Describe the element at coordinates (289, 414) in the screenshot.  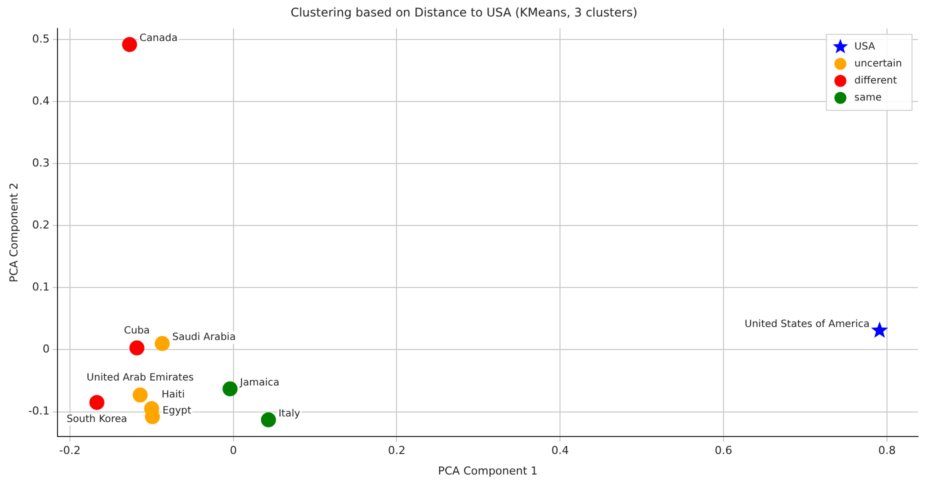
I see `annotation: Italy` at that location.